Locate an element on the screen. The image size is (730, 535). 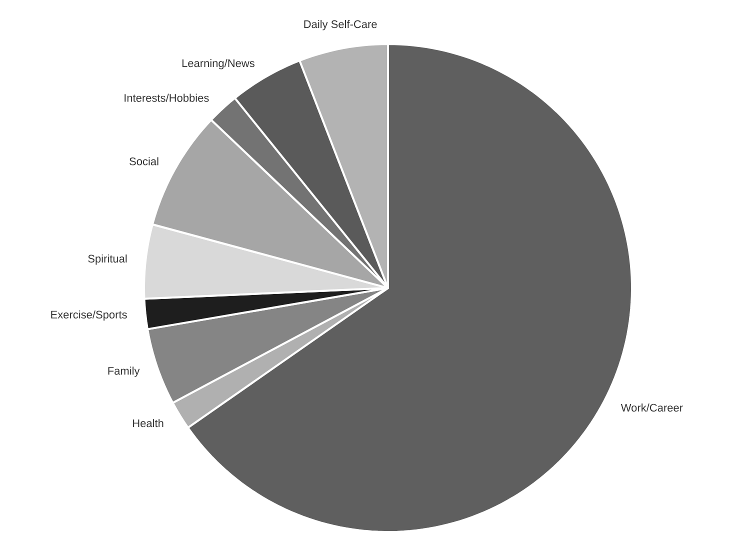
slice-label: Social is located at coordinates (144, 161).